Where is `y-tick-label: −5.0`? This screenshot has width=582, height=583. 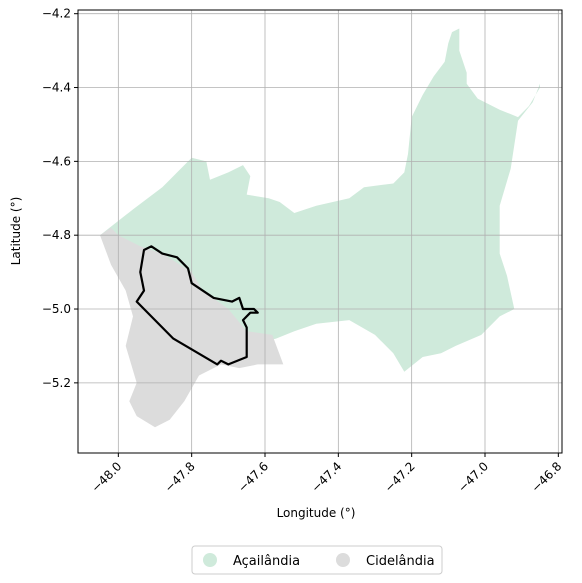
y-tick-label: −5.0 is located at coordinates (56, 309).